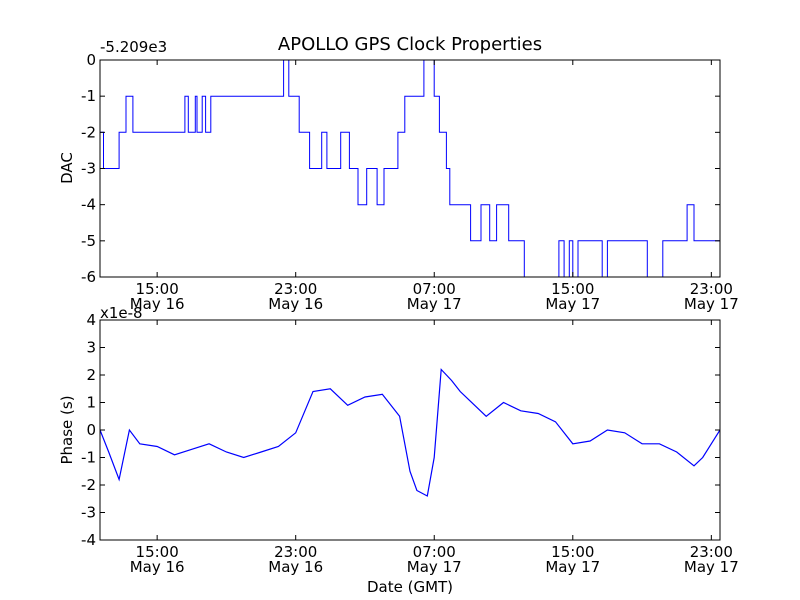 The width and height of the screenshot is (800, 600). What do you see at coordinates (91, 320) in the screenshot?
I see `phase-y-tick-label: 4` at bounding box center [91, 320].